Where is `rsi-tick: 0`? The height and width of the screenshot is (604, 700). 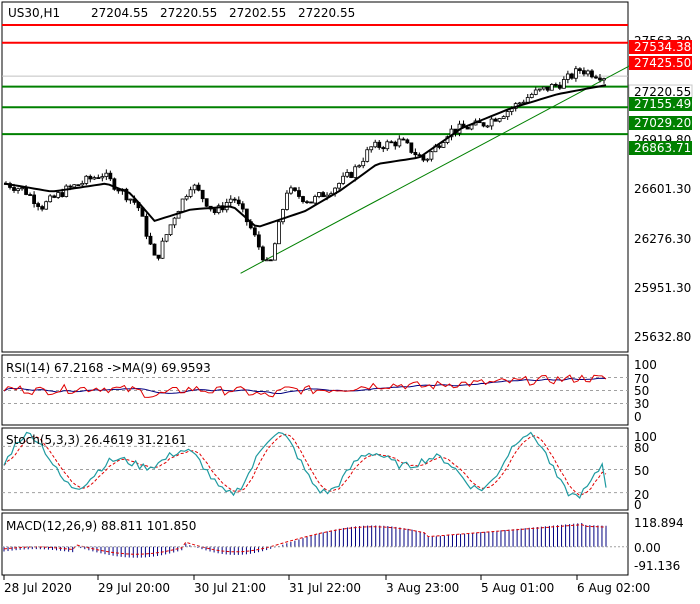 rsi-tick: 0 is located at coordinates (638, 417).